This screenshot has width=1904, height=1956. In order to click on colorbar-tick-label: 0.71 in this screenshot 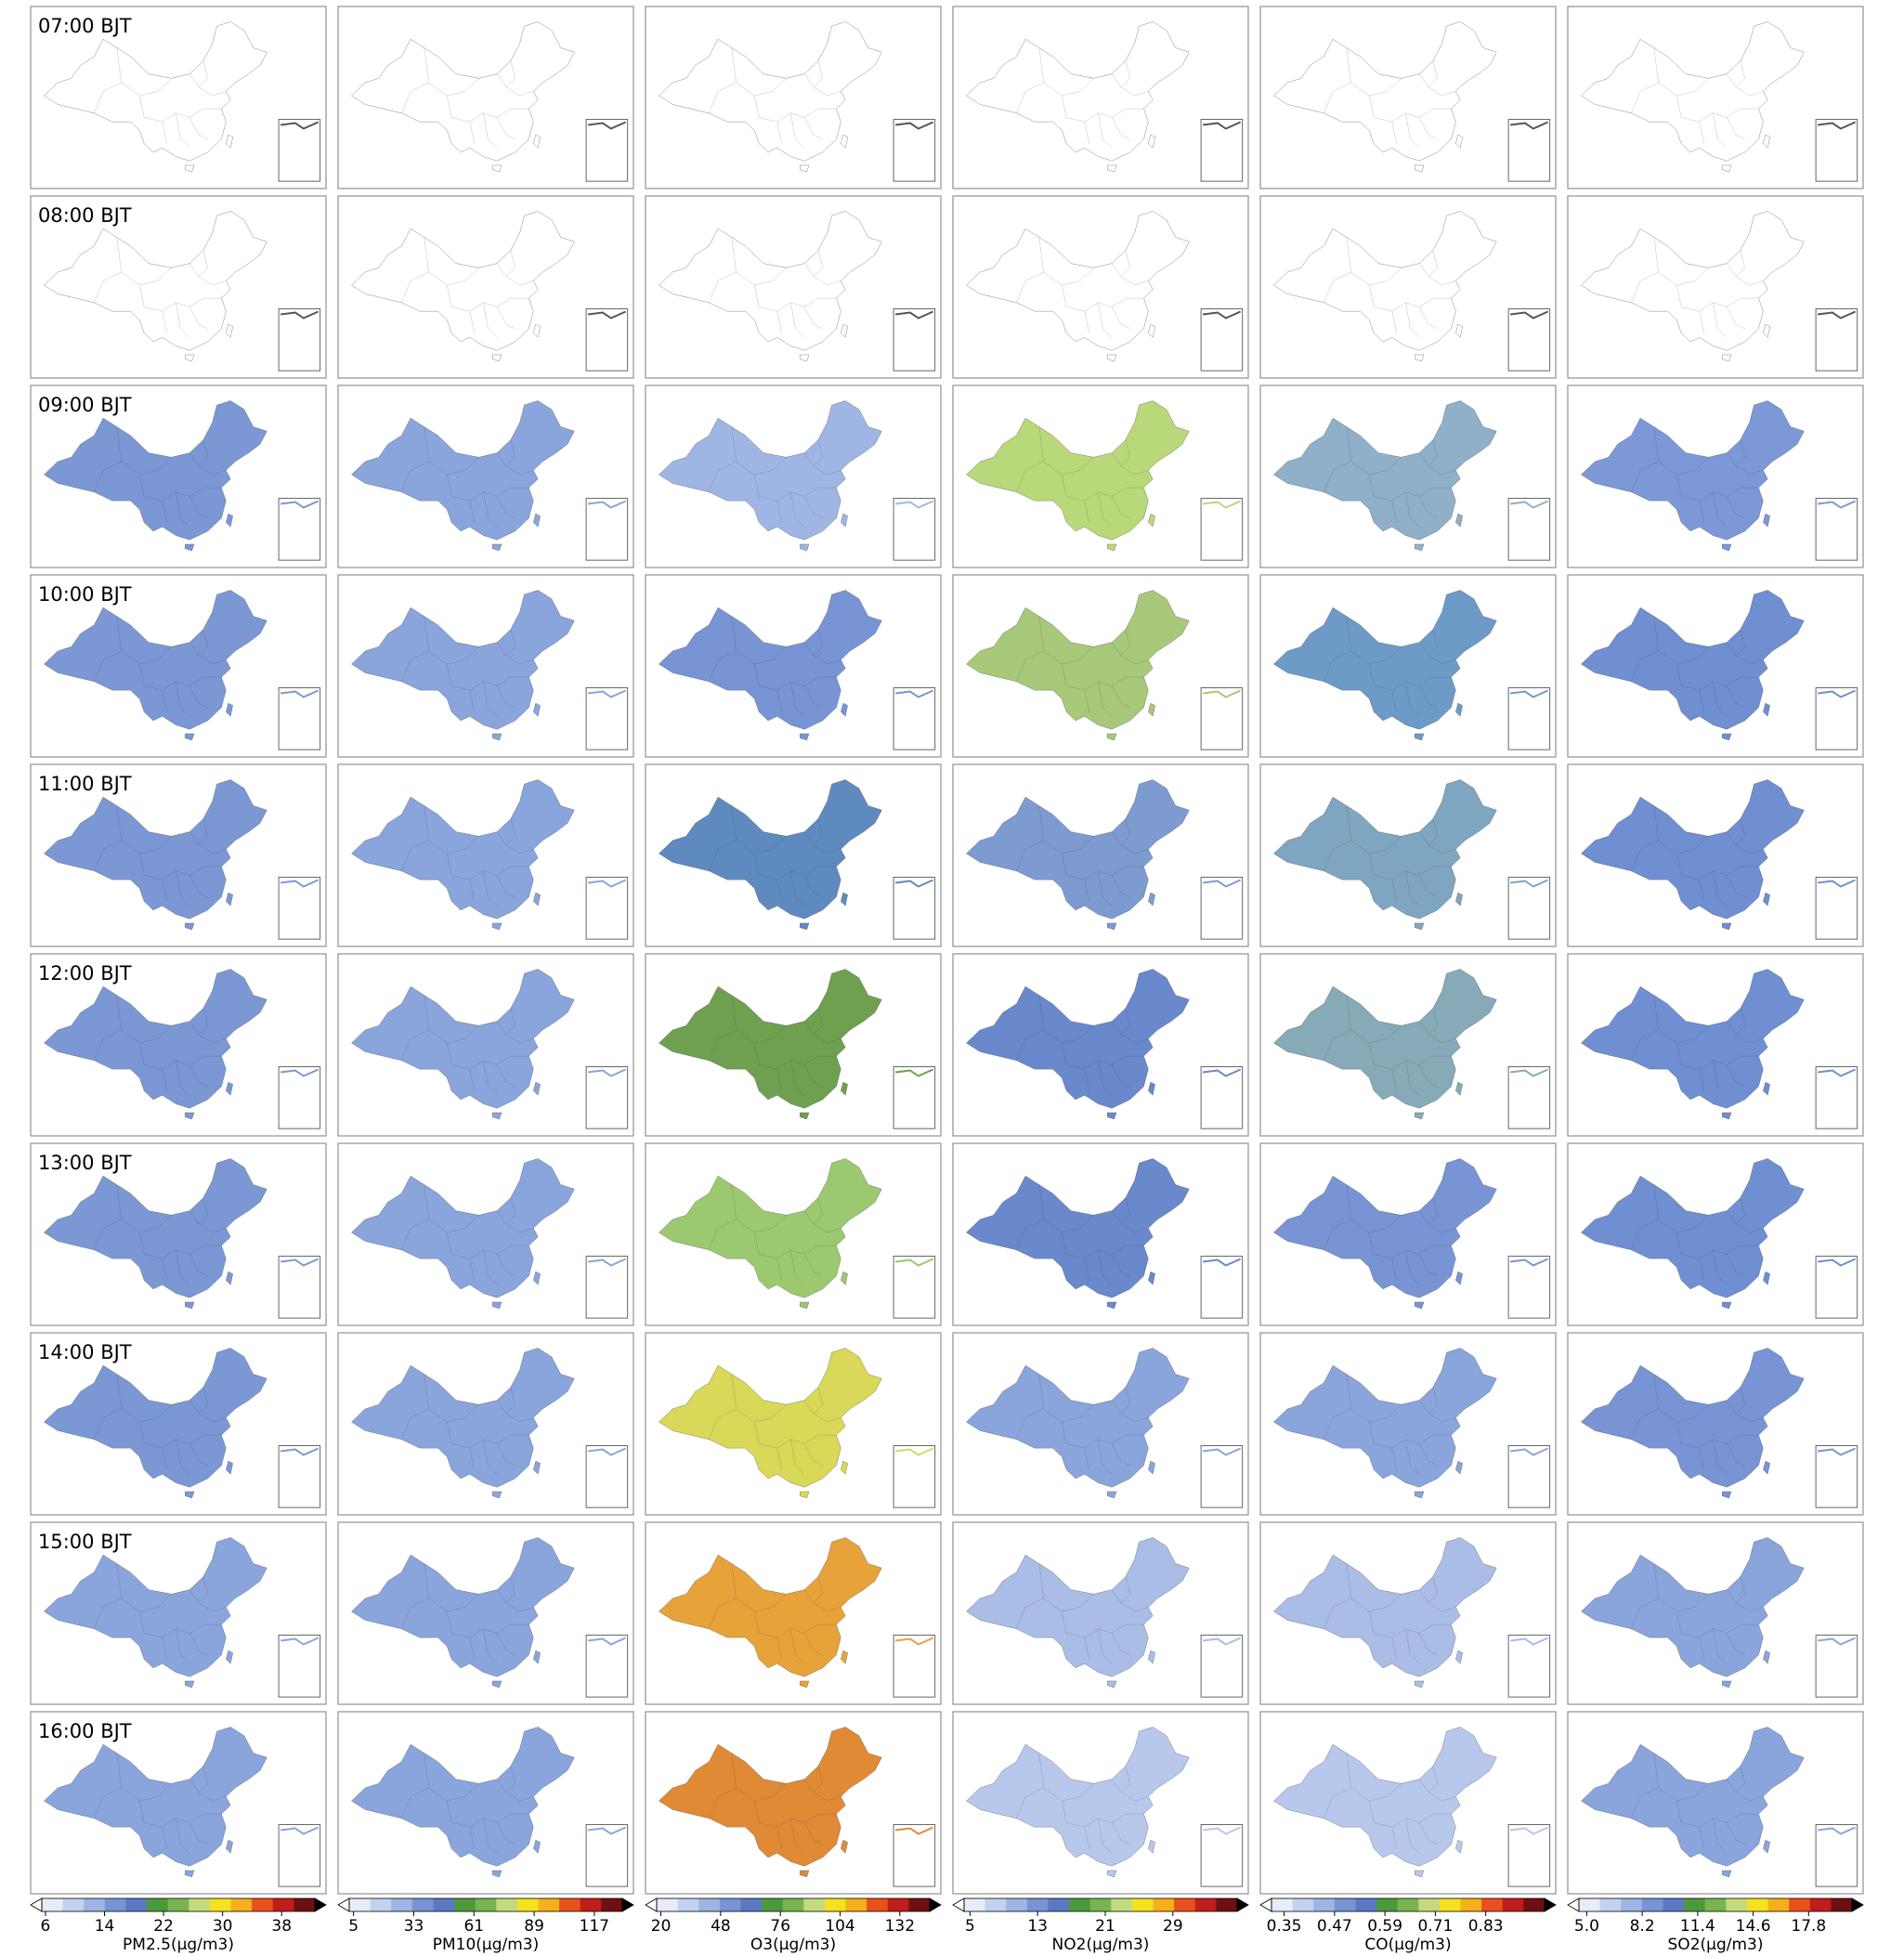, I will do `click(1435, 1926)`.